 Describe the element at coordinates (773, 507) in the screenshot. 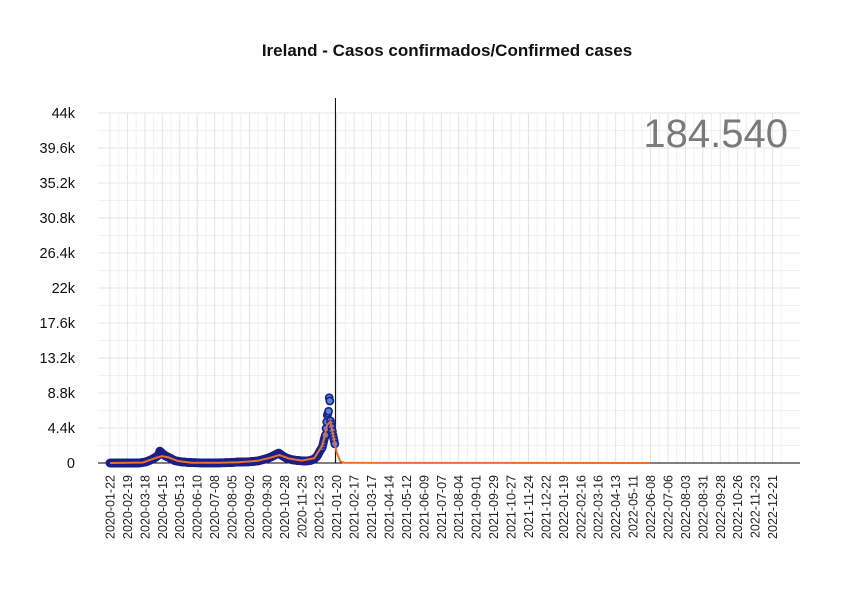

I see `x-tick-label: 2022-12-21` at that location.